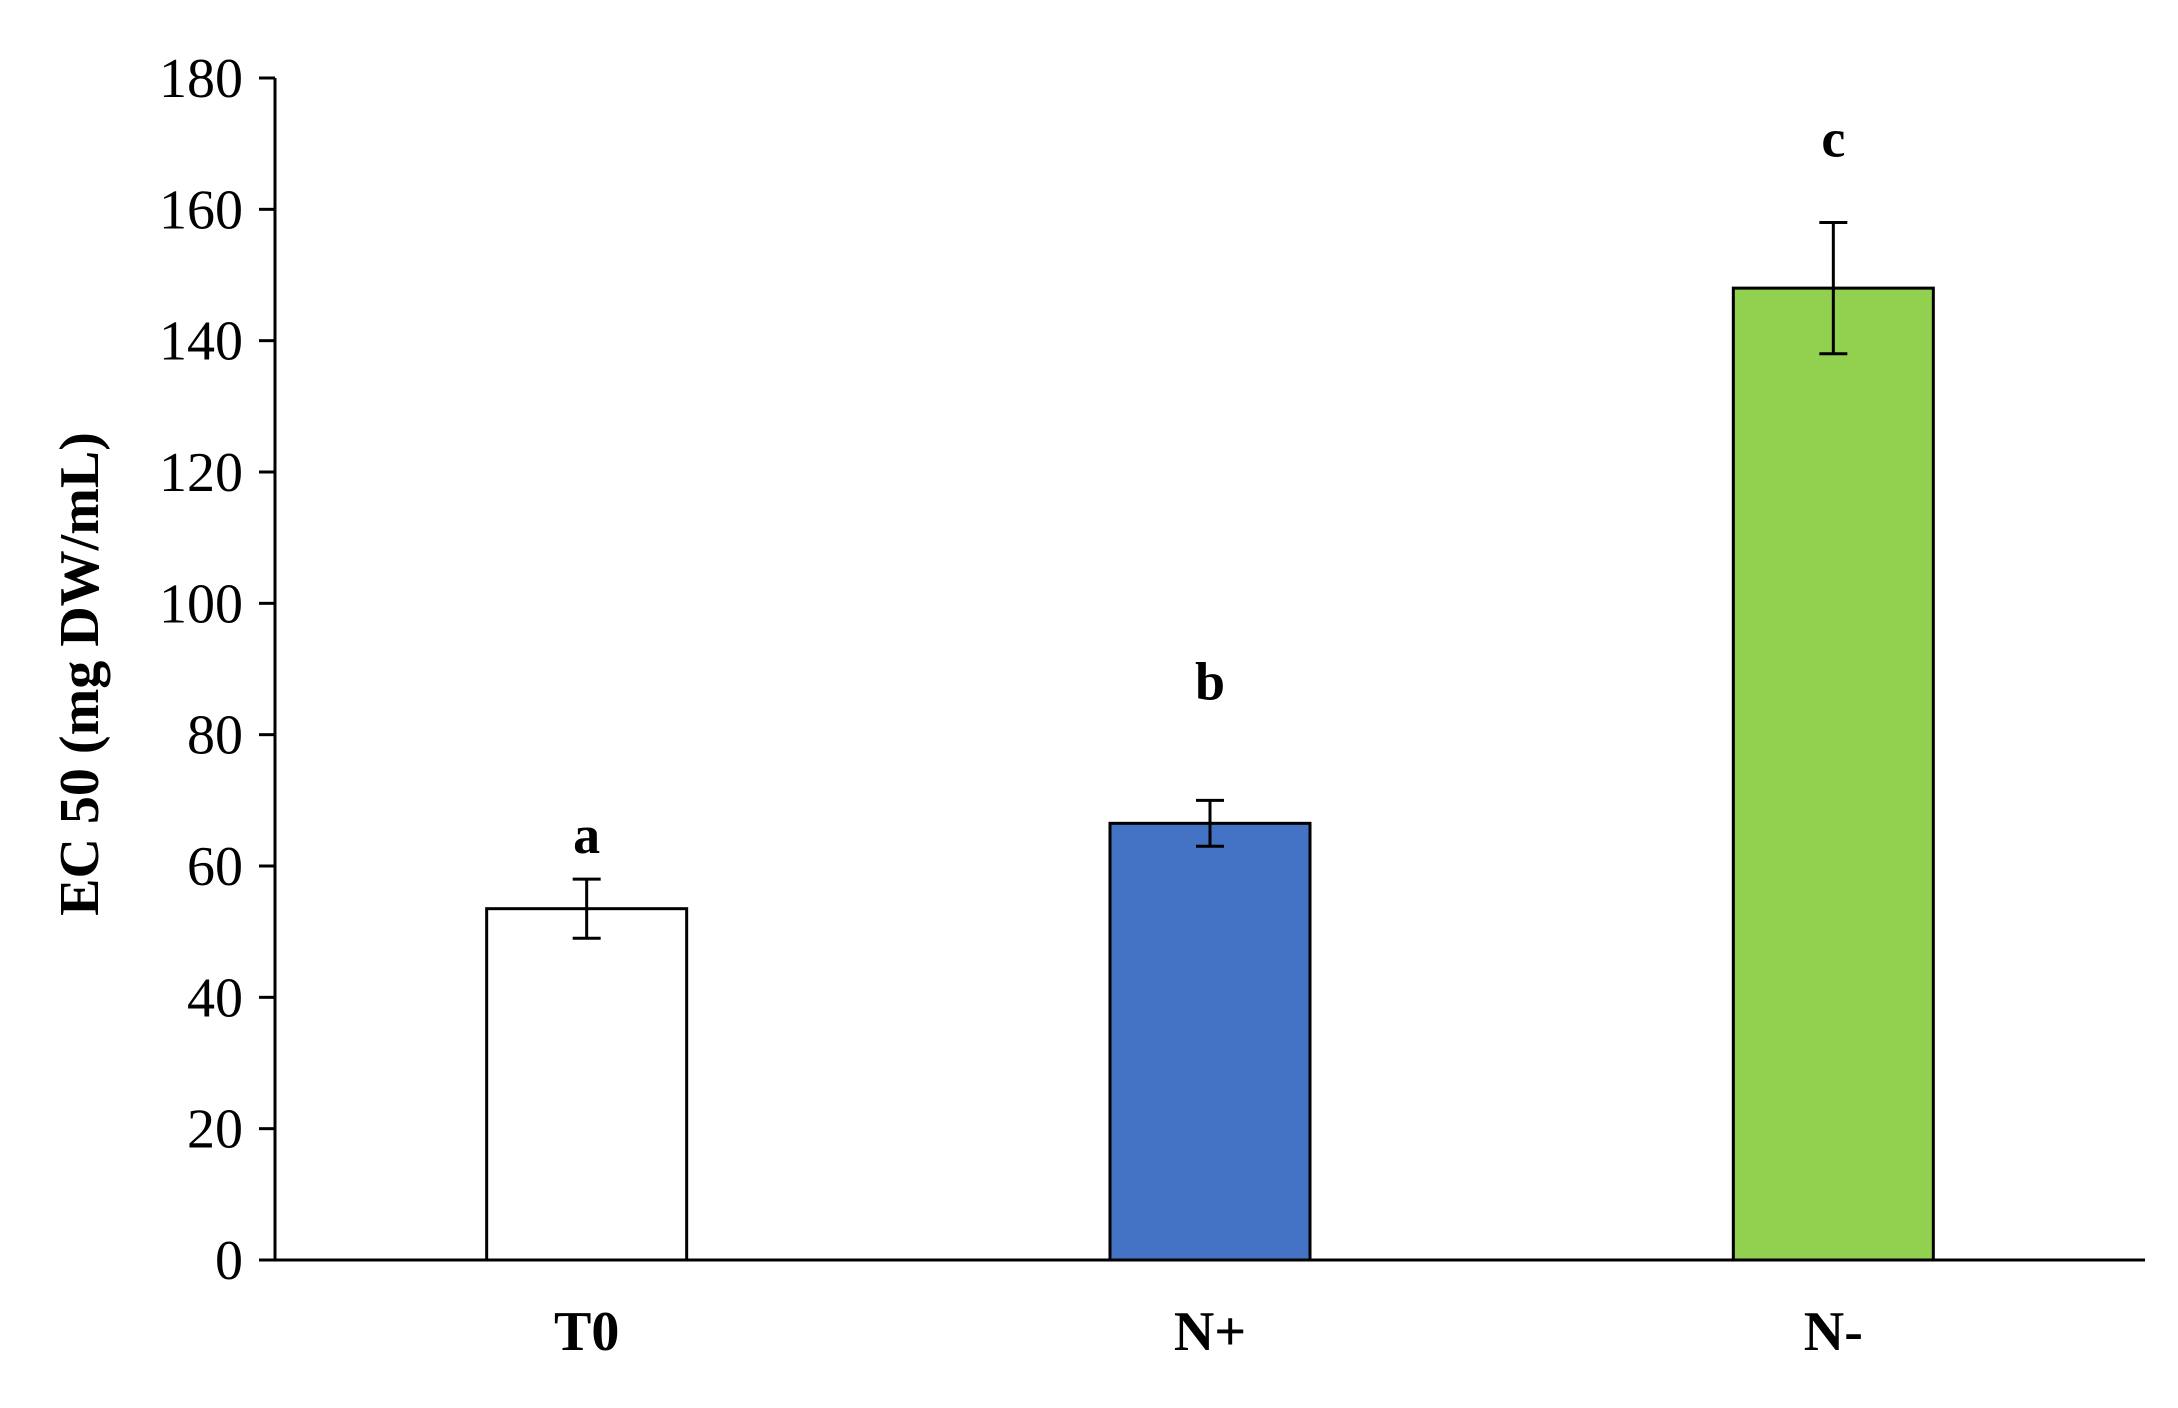 Image resolution: width=2178 pixels, height=1408 pixels. I want to click on y-tick-label: 140, so click(201, 342).